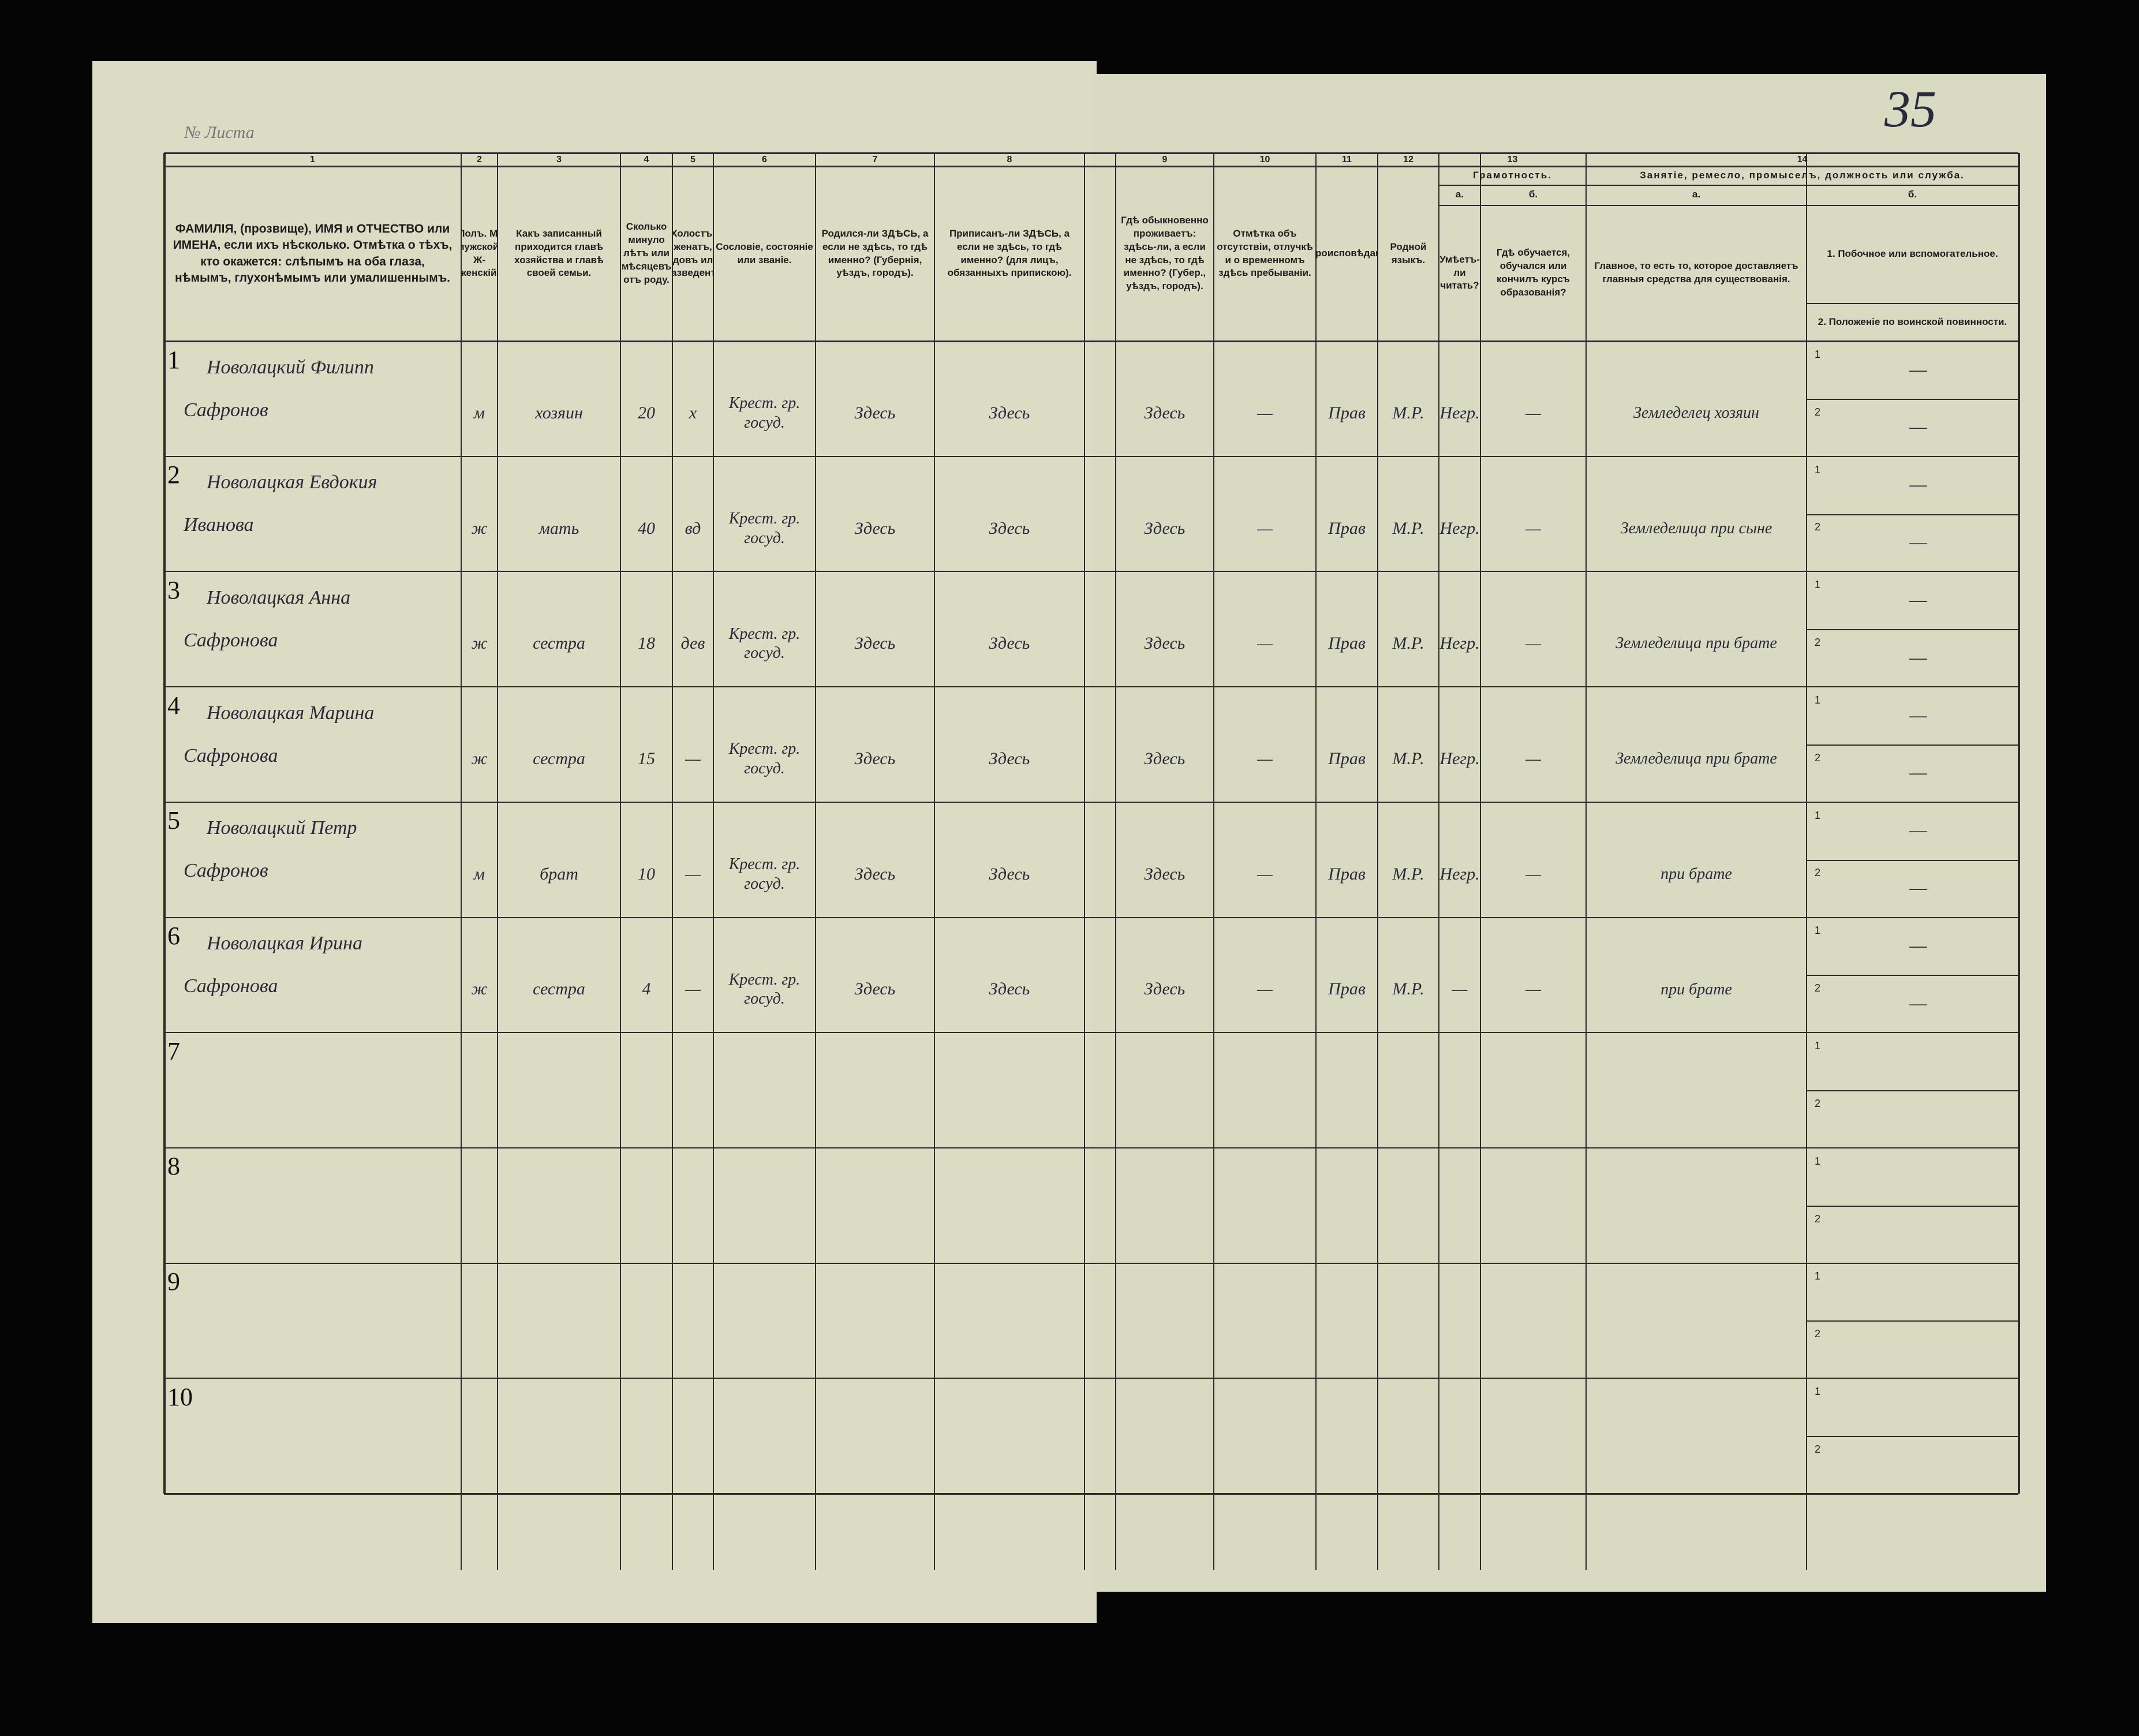 The image size is (2139, 1736). I want to click on column-number: 13, so click(1512, 159).